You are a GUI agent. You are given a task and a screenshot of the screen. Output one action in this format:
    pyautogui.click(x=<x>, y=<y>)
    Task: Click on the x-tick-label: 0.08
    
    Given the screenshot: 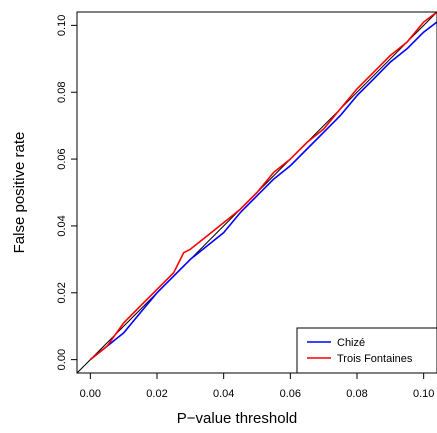 What is the action you would take?
    pyautogui.click(x=356, y=394)
    